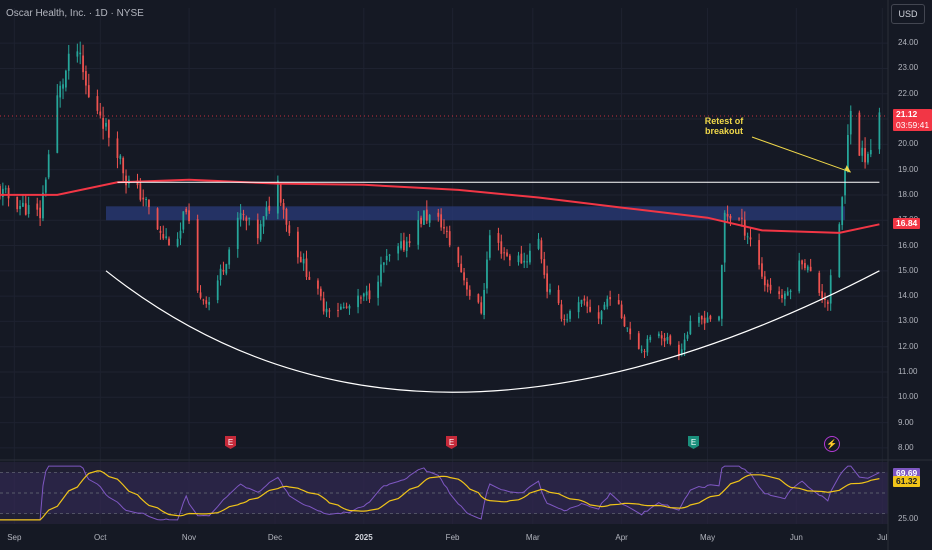  What do you see at coordinates (908, 14) in the screenshot?
I see `currency-button: USD` at bounding box center [908, 14].